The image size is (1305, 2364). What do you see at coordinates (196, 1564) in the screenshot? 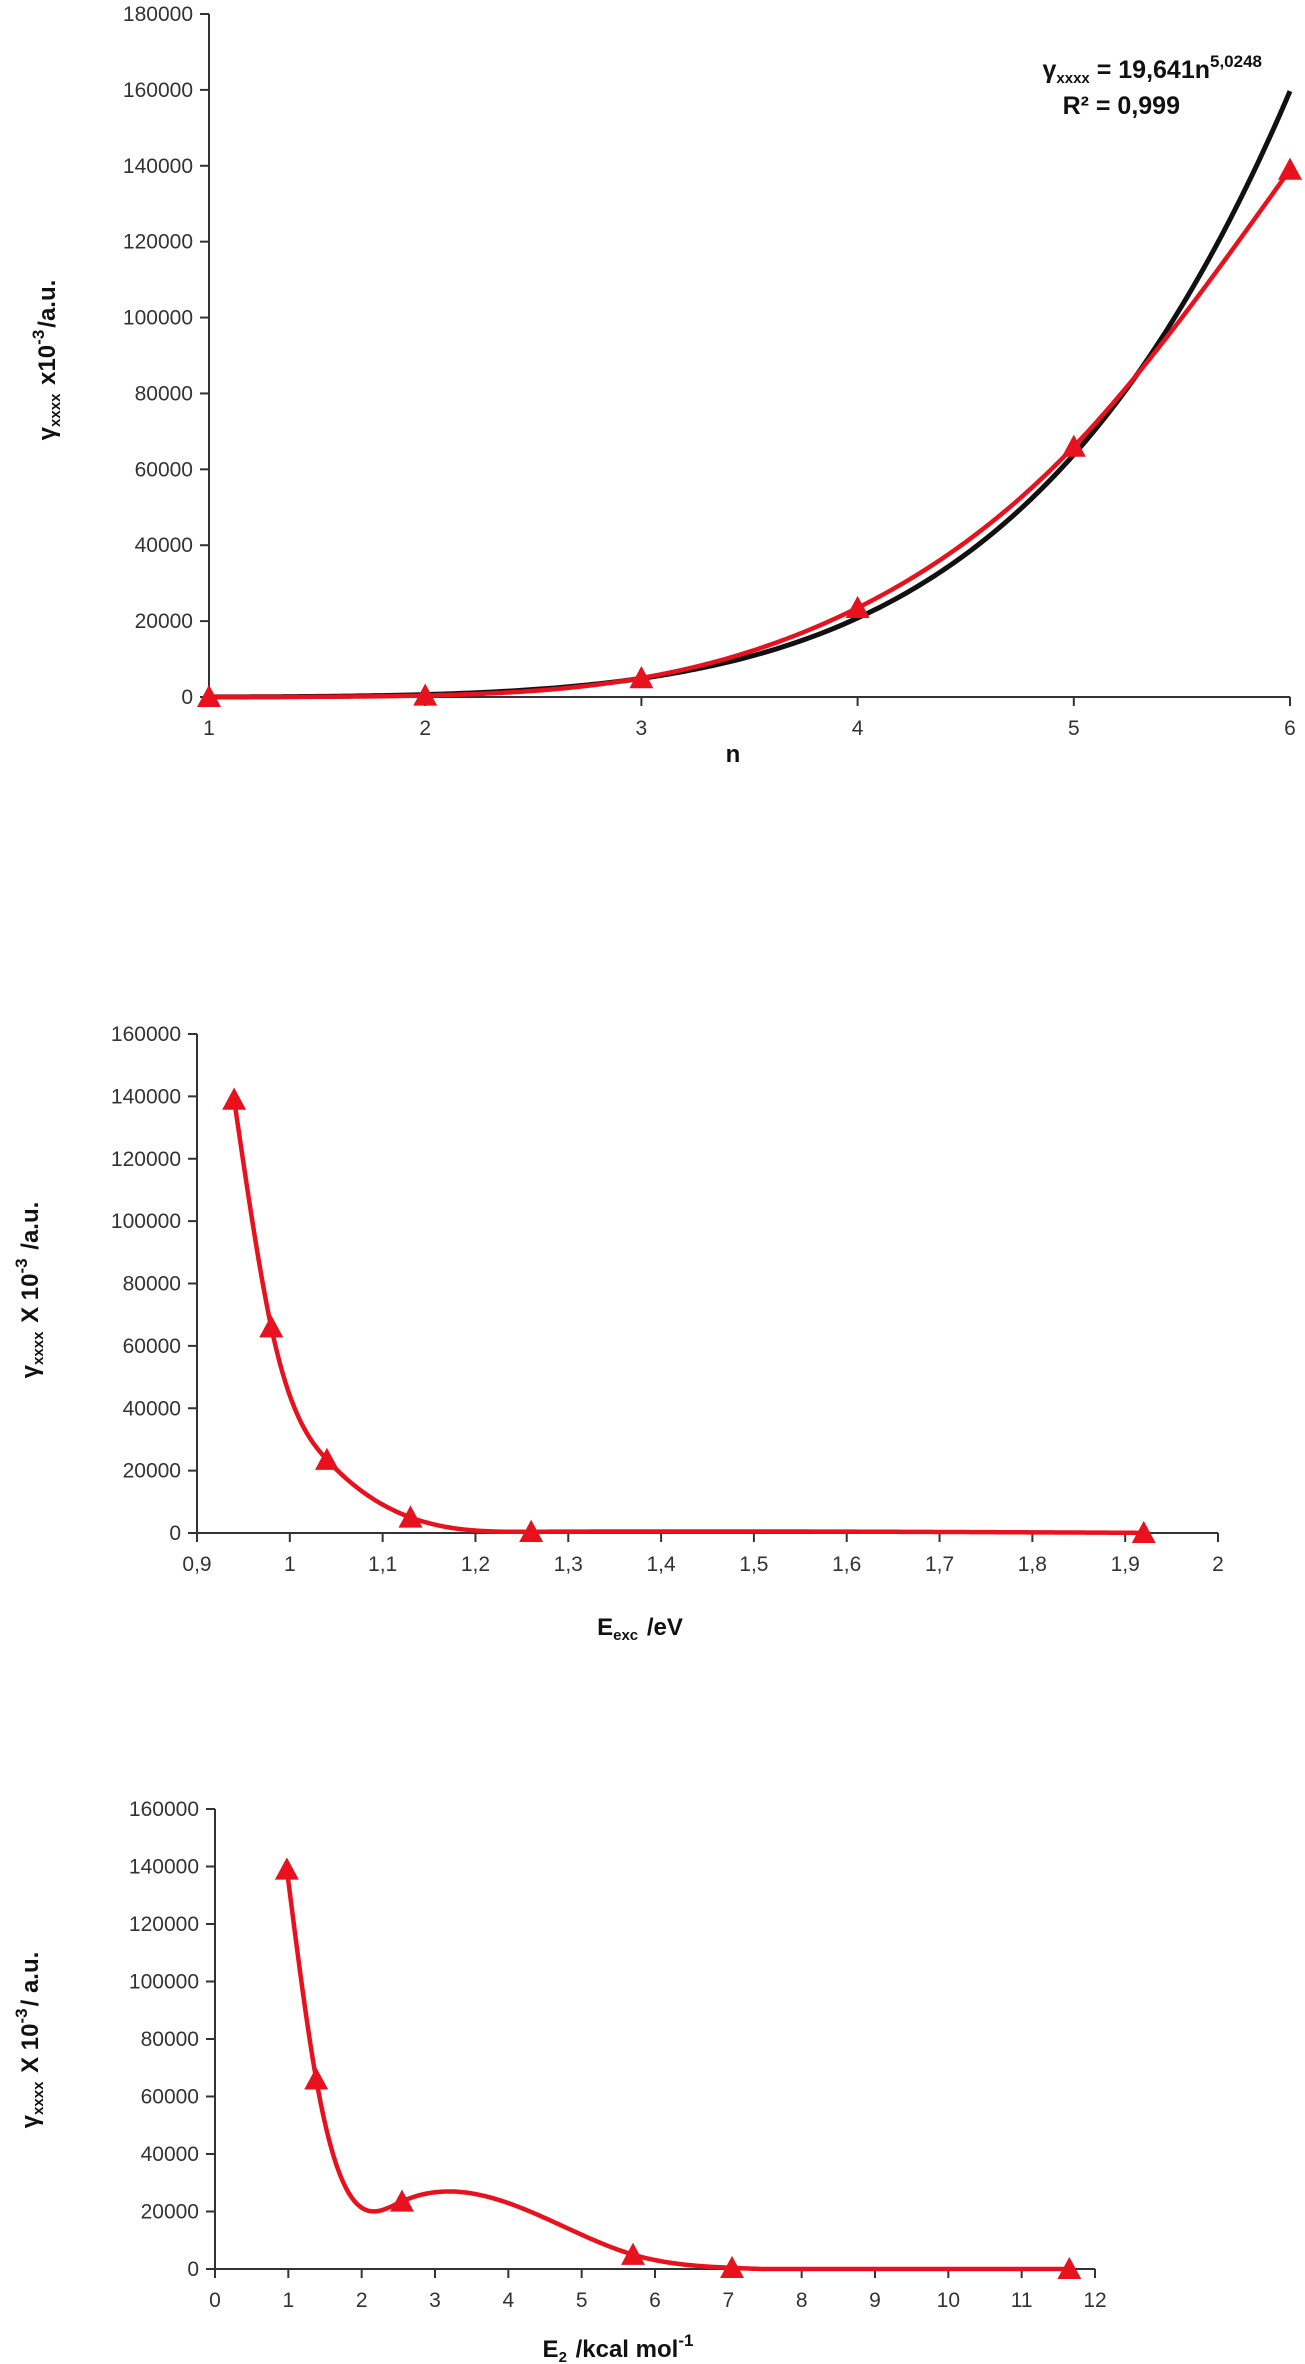
I see `x-tick-label: 0,9` at bounding box center [196, 1564].